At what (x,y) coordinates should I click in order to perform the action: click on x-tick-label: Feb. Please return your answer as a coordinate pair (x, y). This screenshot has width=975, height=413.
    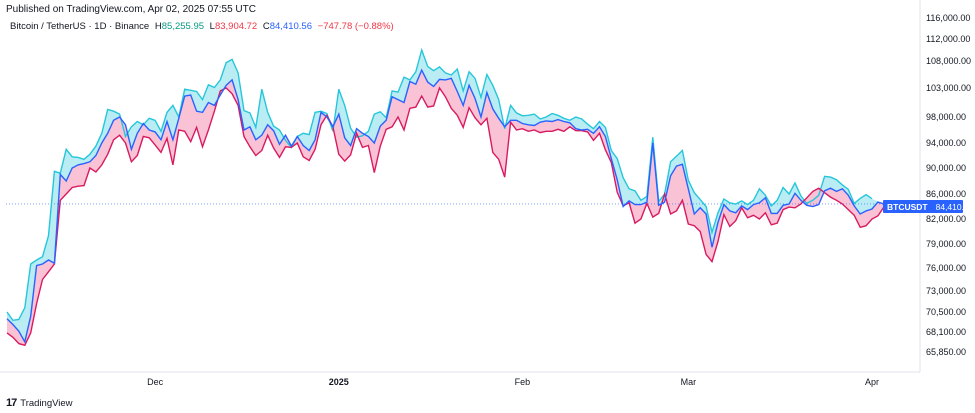
    Looking at the image, I should click on (522, 382).